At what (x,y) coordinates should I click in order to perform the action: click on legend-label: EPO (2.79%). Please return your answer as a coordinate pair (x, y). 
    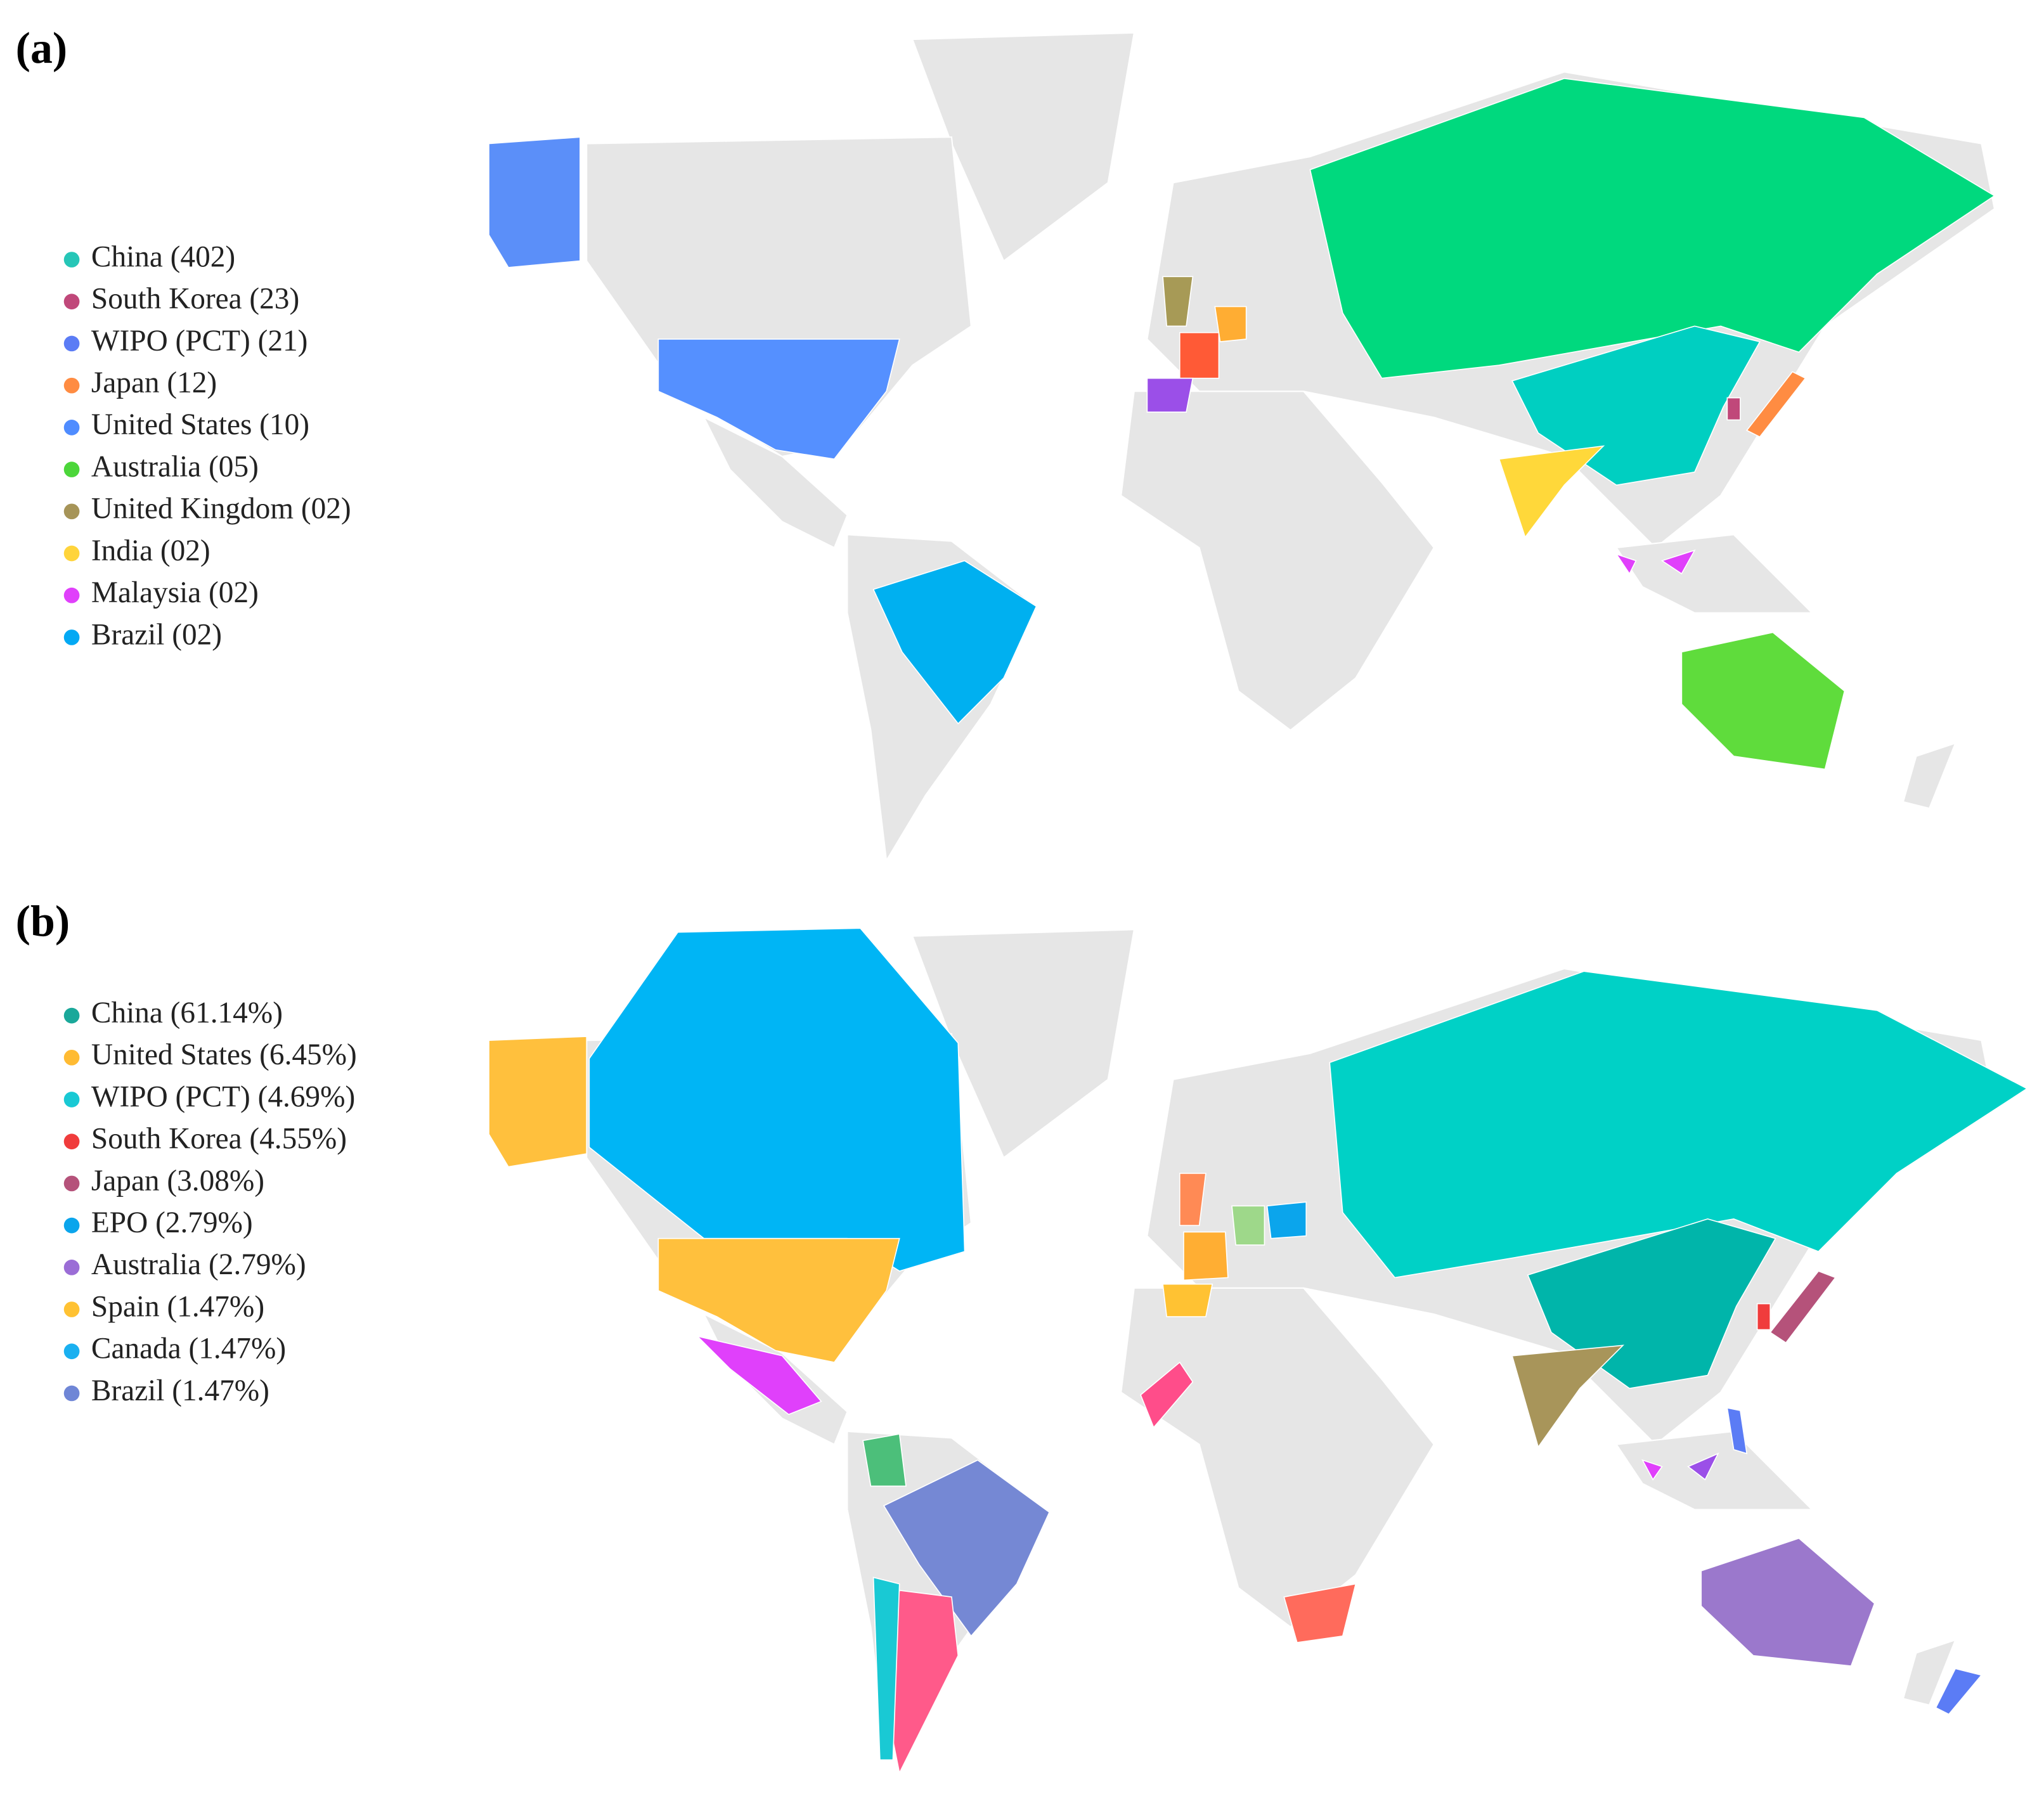
    Looking at the image, I should click on (172, 1222).